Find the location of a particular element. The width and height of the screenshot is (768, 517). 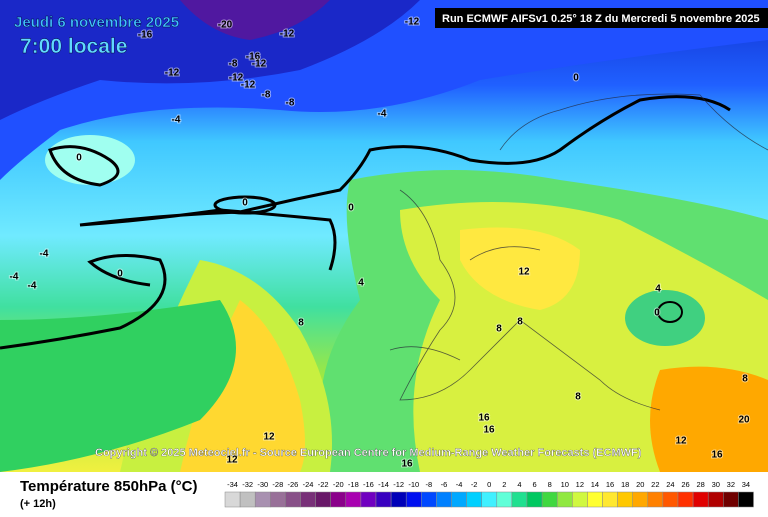

scale-label: 20 is located at coordinates (640, 484).